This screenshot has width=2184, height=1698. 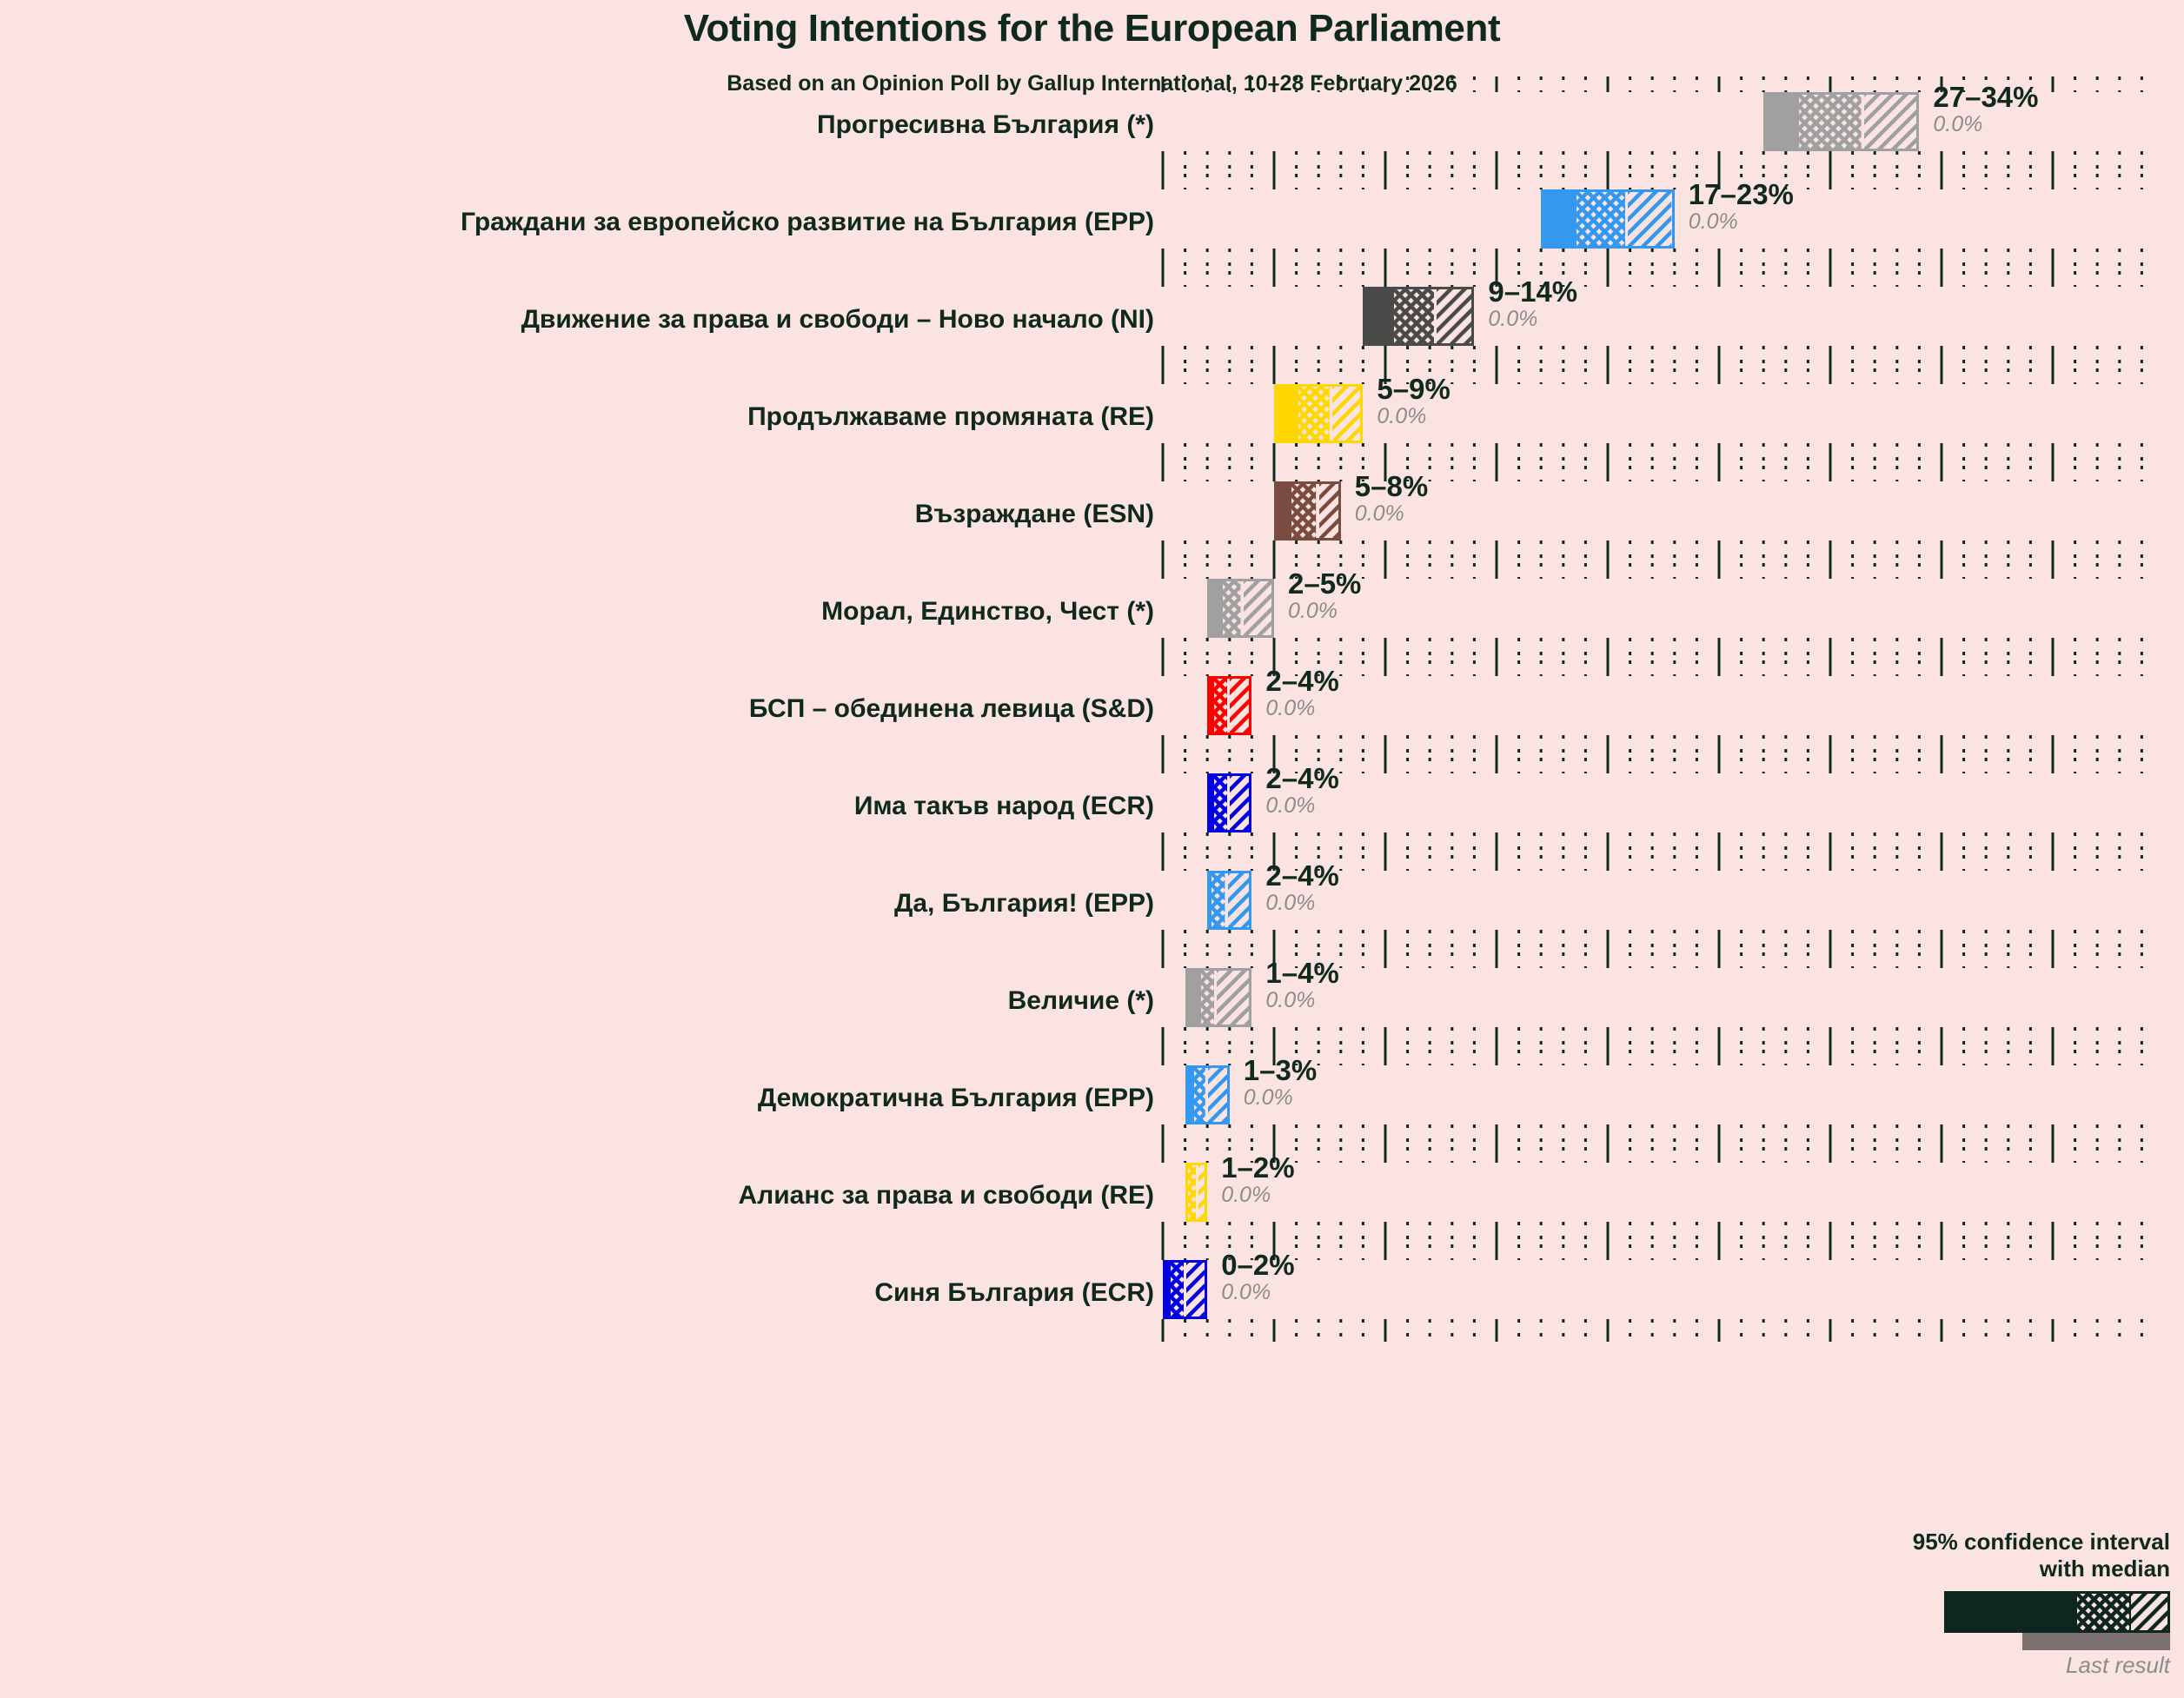 I want to click on range-value: 1–4%, so click(x=1302, y=973).